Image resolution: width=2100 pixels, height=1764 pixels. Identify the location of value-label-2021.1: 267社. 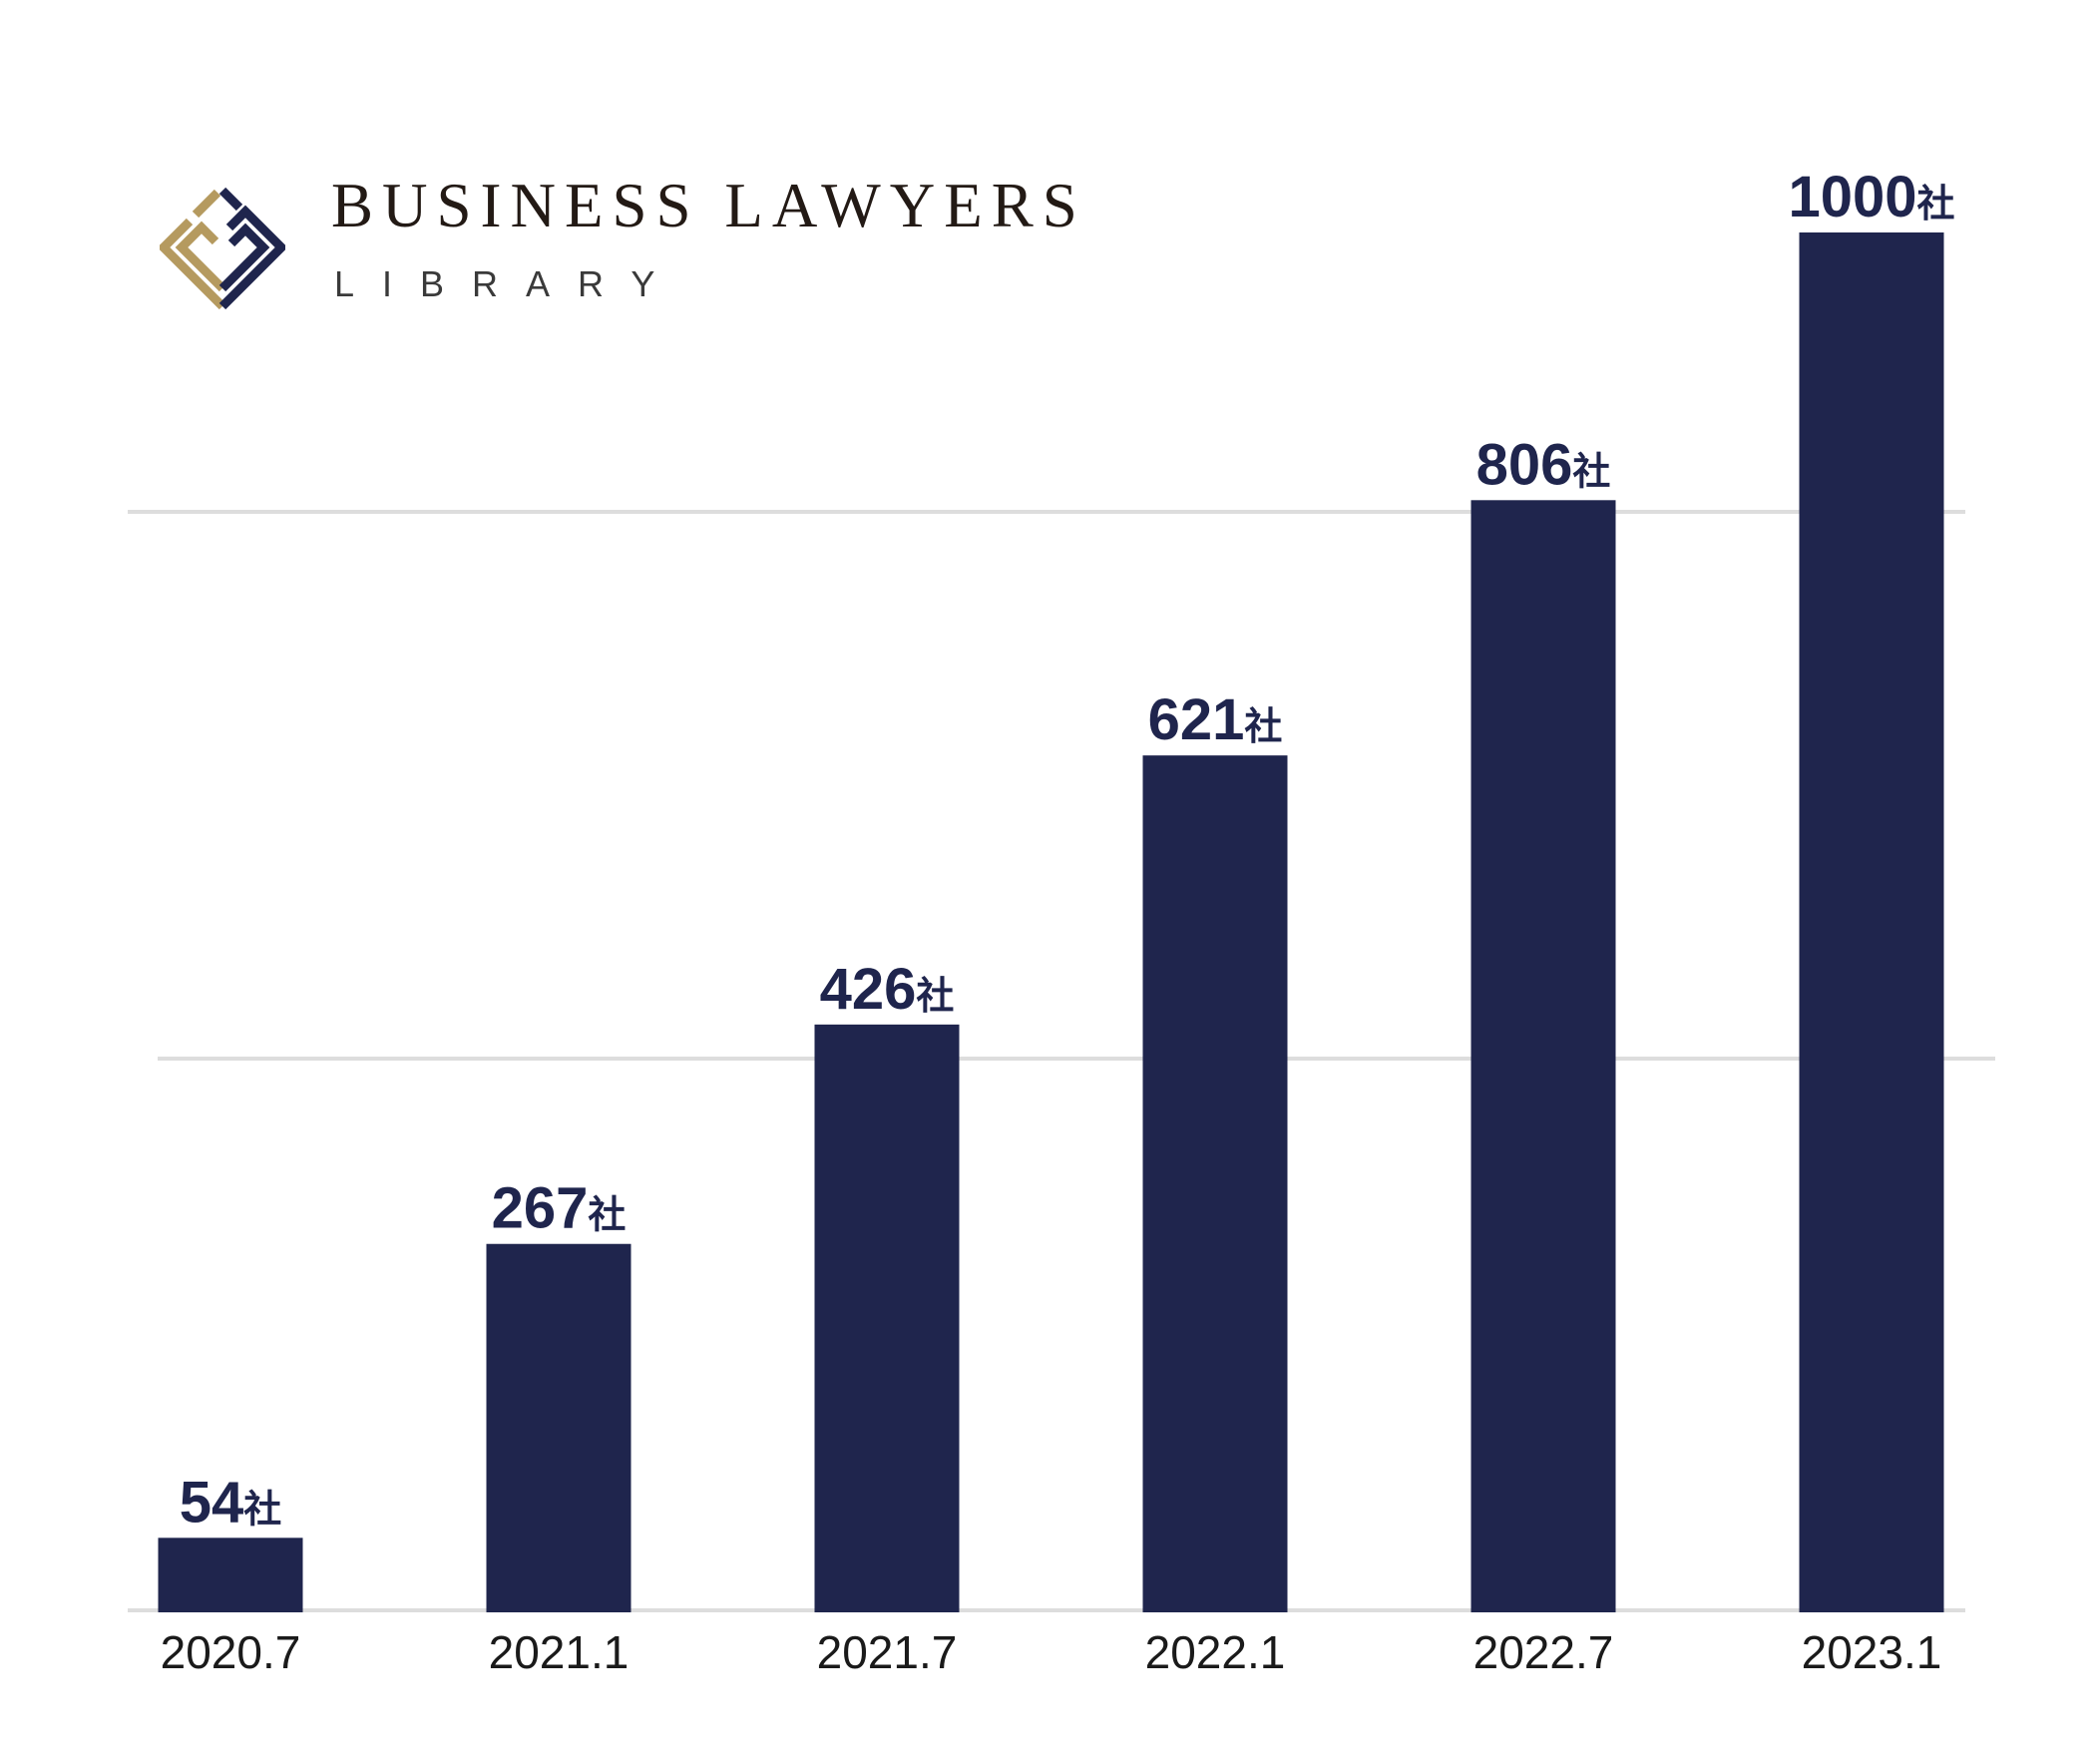
(559, 1208).